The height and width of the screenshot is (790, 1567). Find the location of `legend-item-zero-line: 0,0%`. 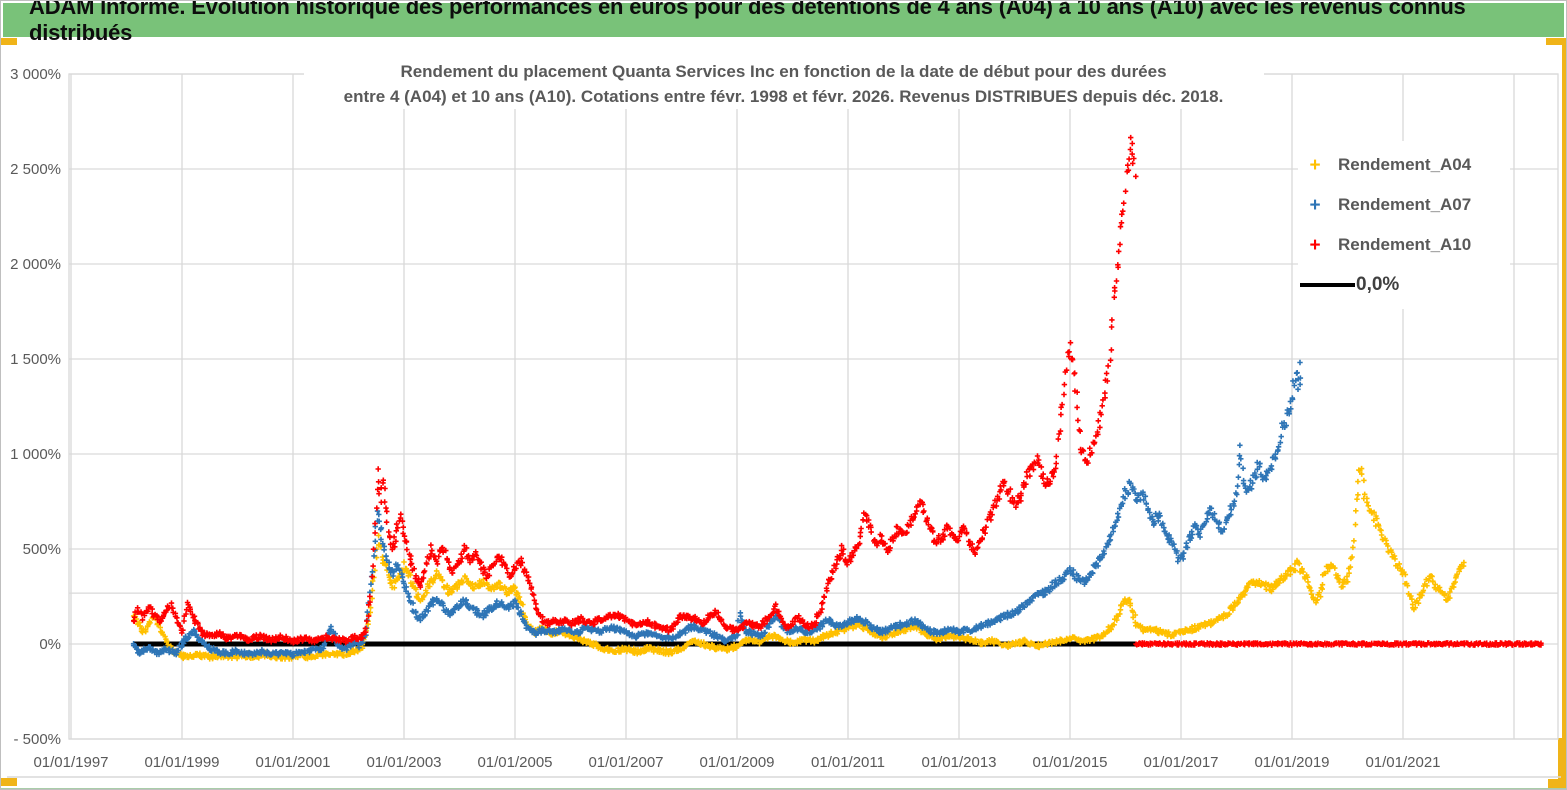

legend-item-zero-line: 0,0% is located at coordinates (1404, 285).